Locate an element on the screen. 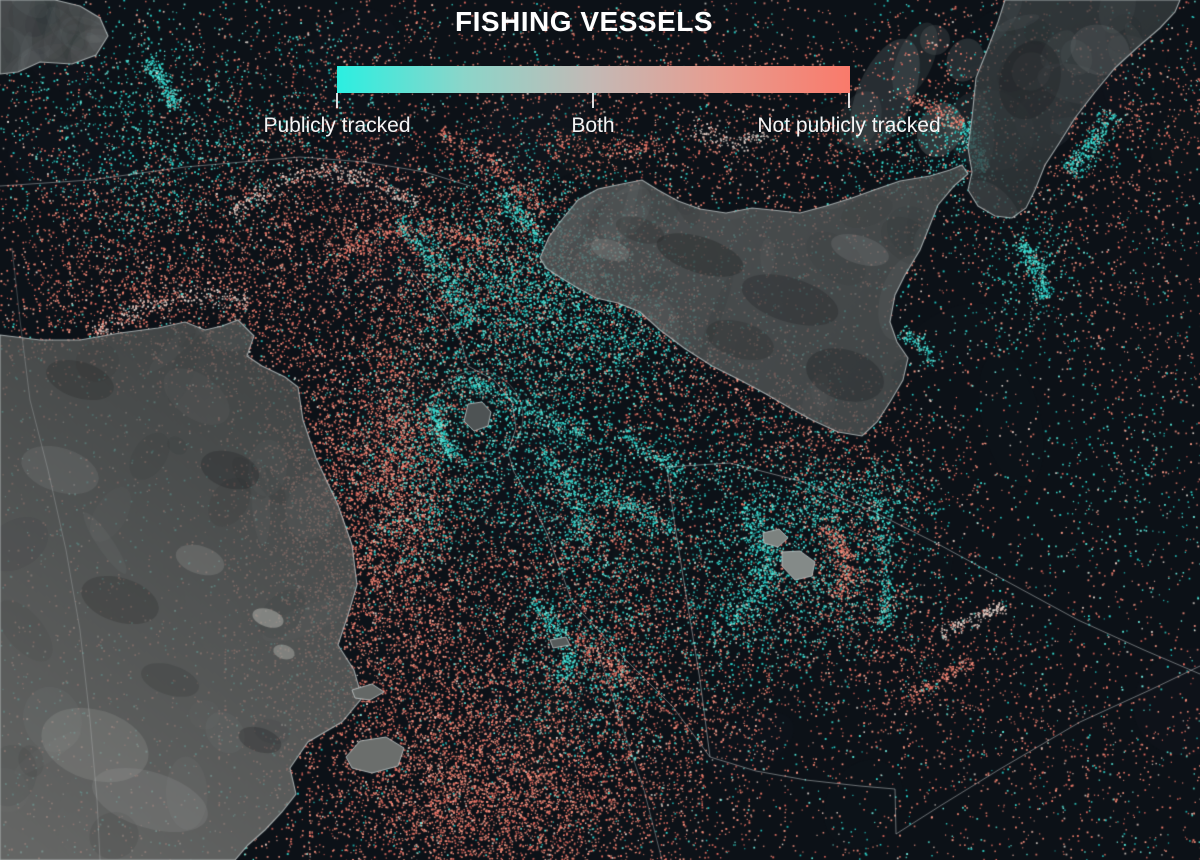  legend-label-not-publicly-tracked: Not publicly tracked is located at coordinates (849, 125).